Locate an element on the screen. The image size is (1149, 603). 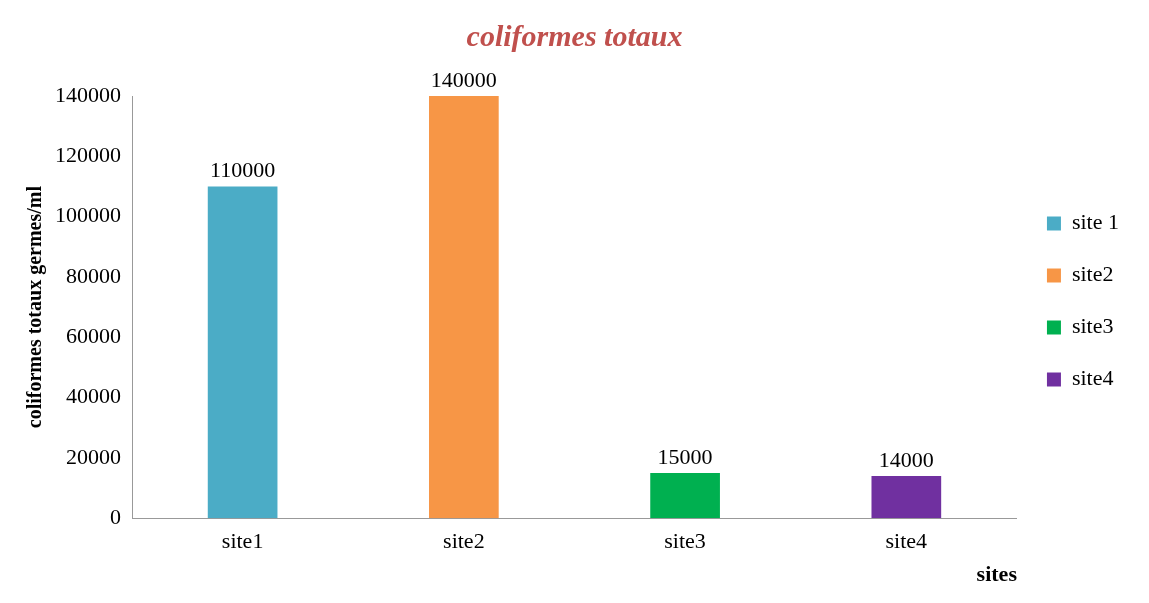
y-tick-label: 100000 is located at coordinates (88, 215).